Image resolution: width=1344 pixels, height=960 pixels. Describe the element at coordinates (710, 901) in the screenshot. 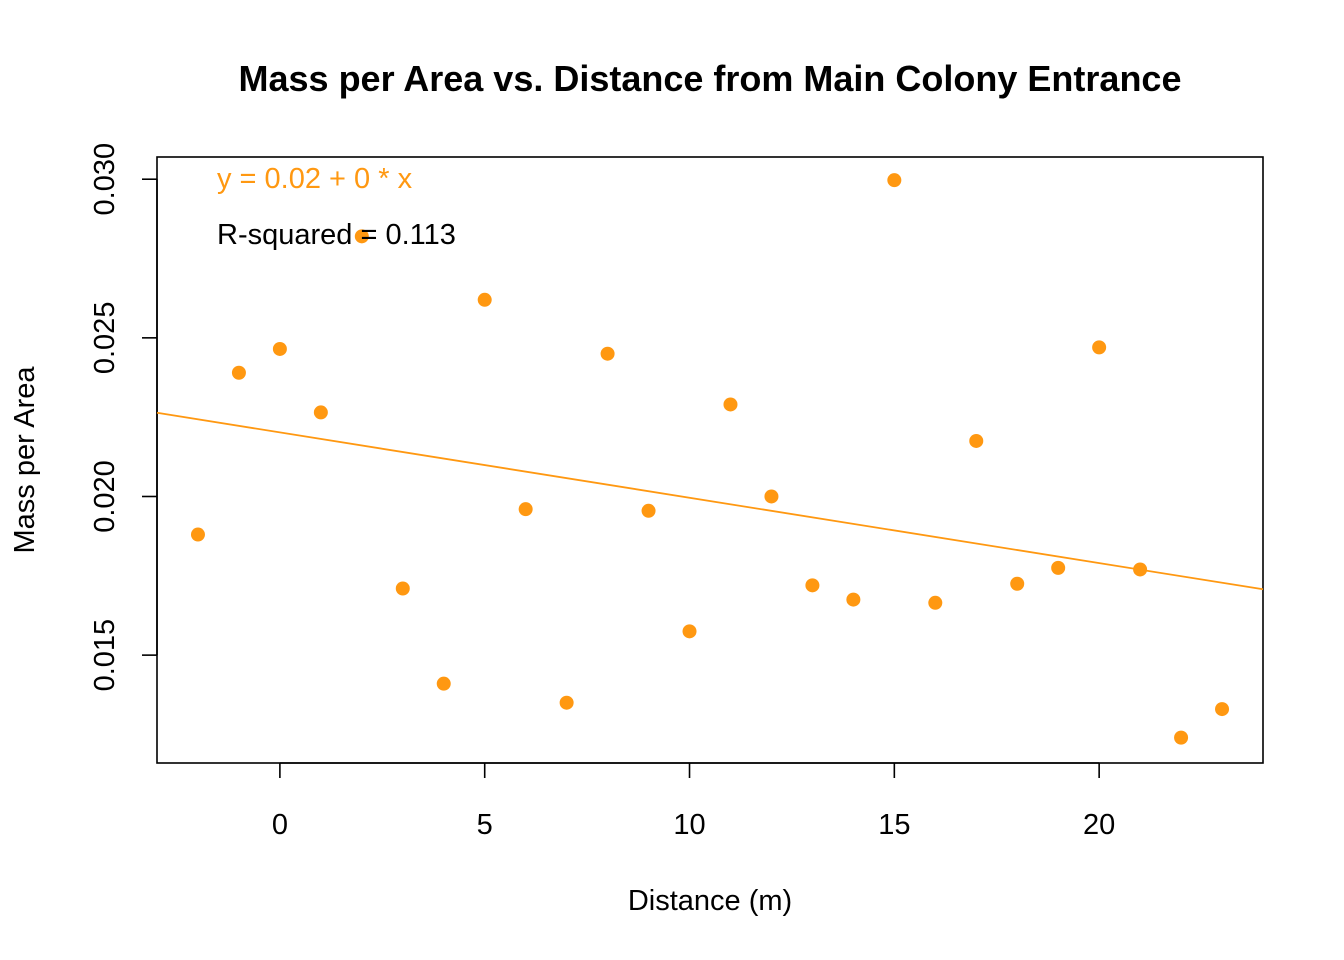

I see `x-axis-label: Distance (m)` at that location.